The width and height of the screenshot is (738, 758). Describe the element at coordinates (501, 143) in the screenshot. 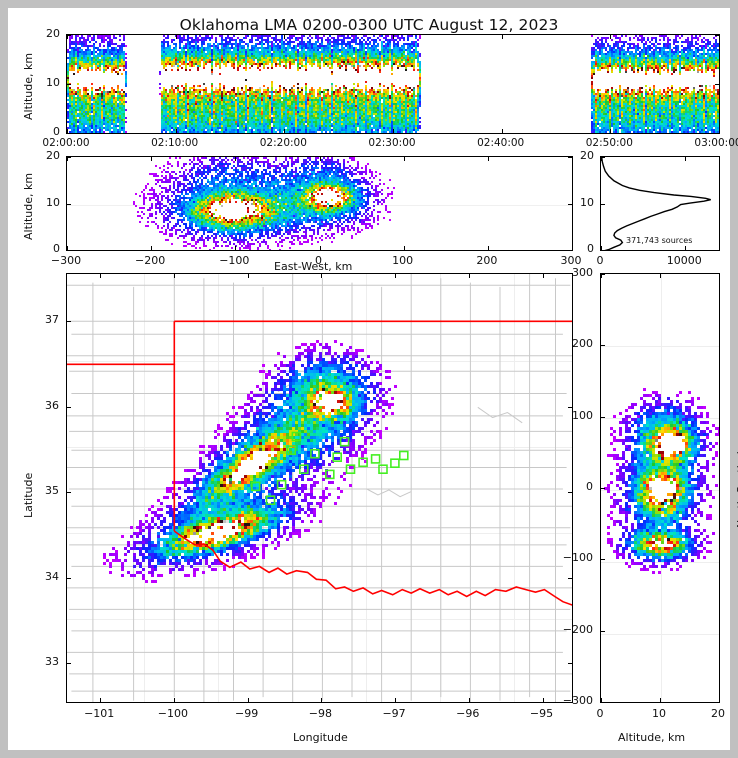

I see `tick-label: 02:40:00` at that location.